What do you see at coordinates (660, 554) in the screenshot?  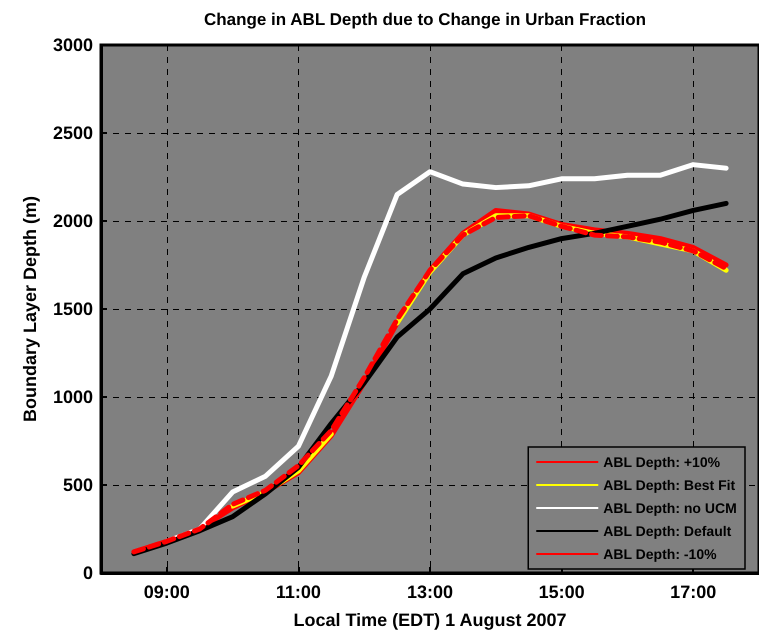 I see `legend-label: ABL Depth: -10%` at bounding box center [660, 554].